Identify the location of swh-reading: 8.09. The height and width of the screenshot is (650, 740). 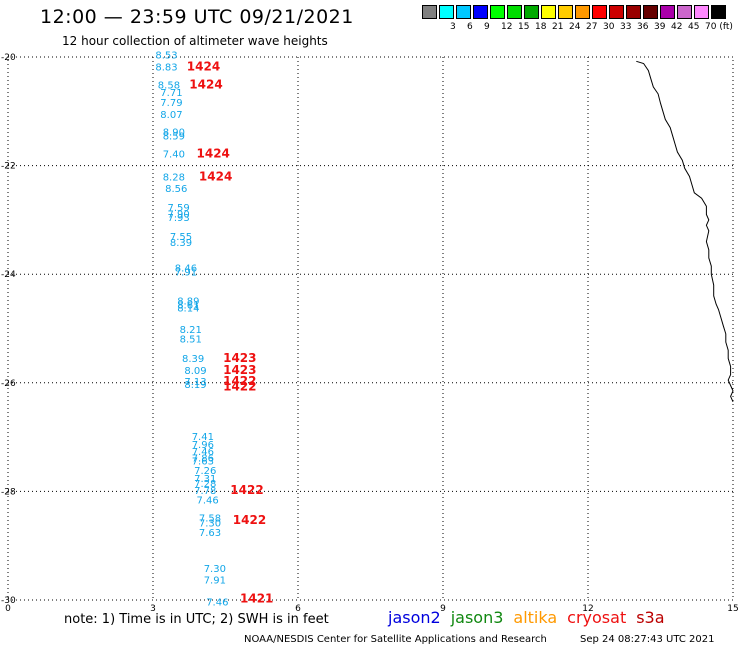
(195, 371).